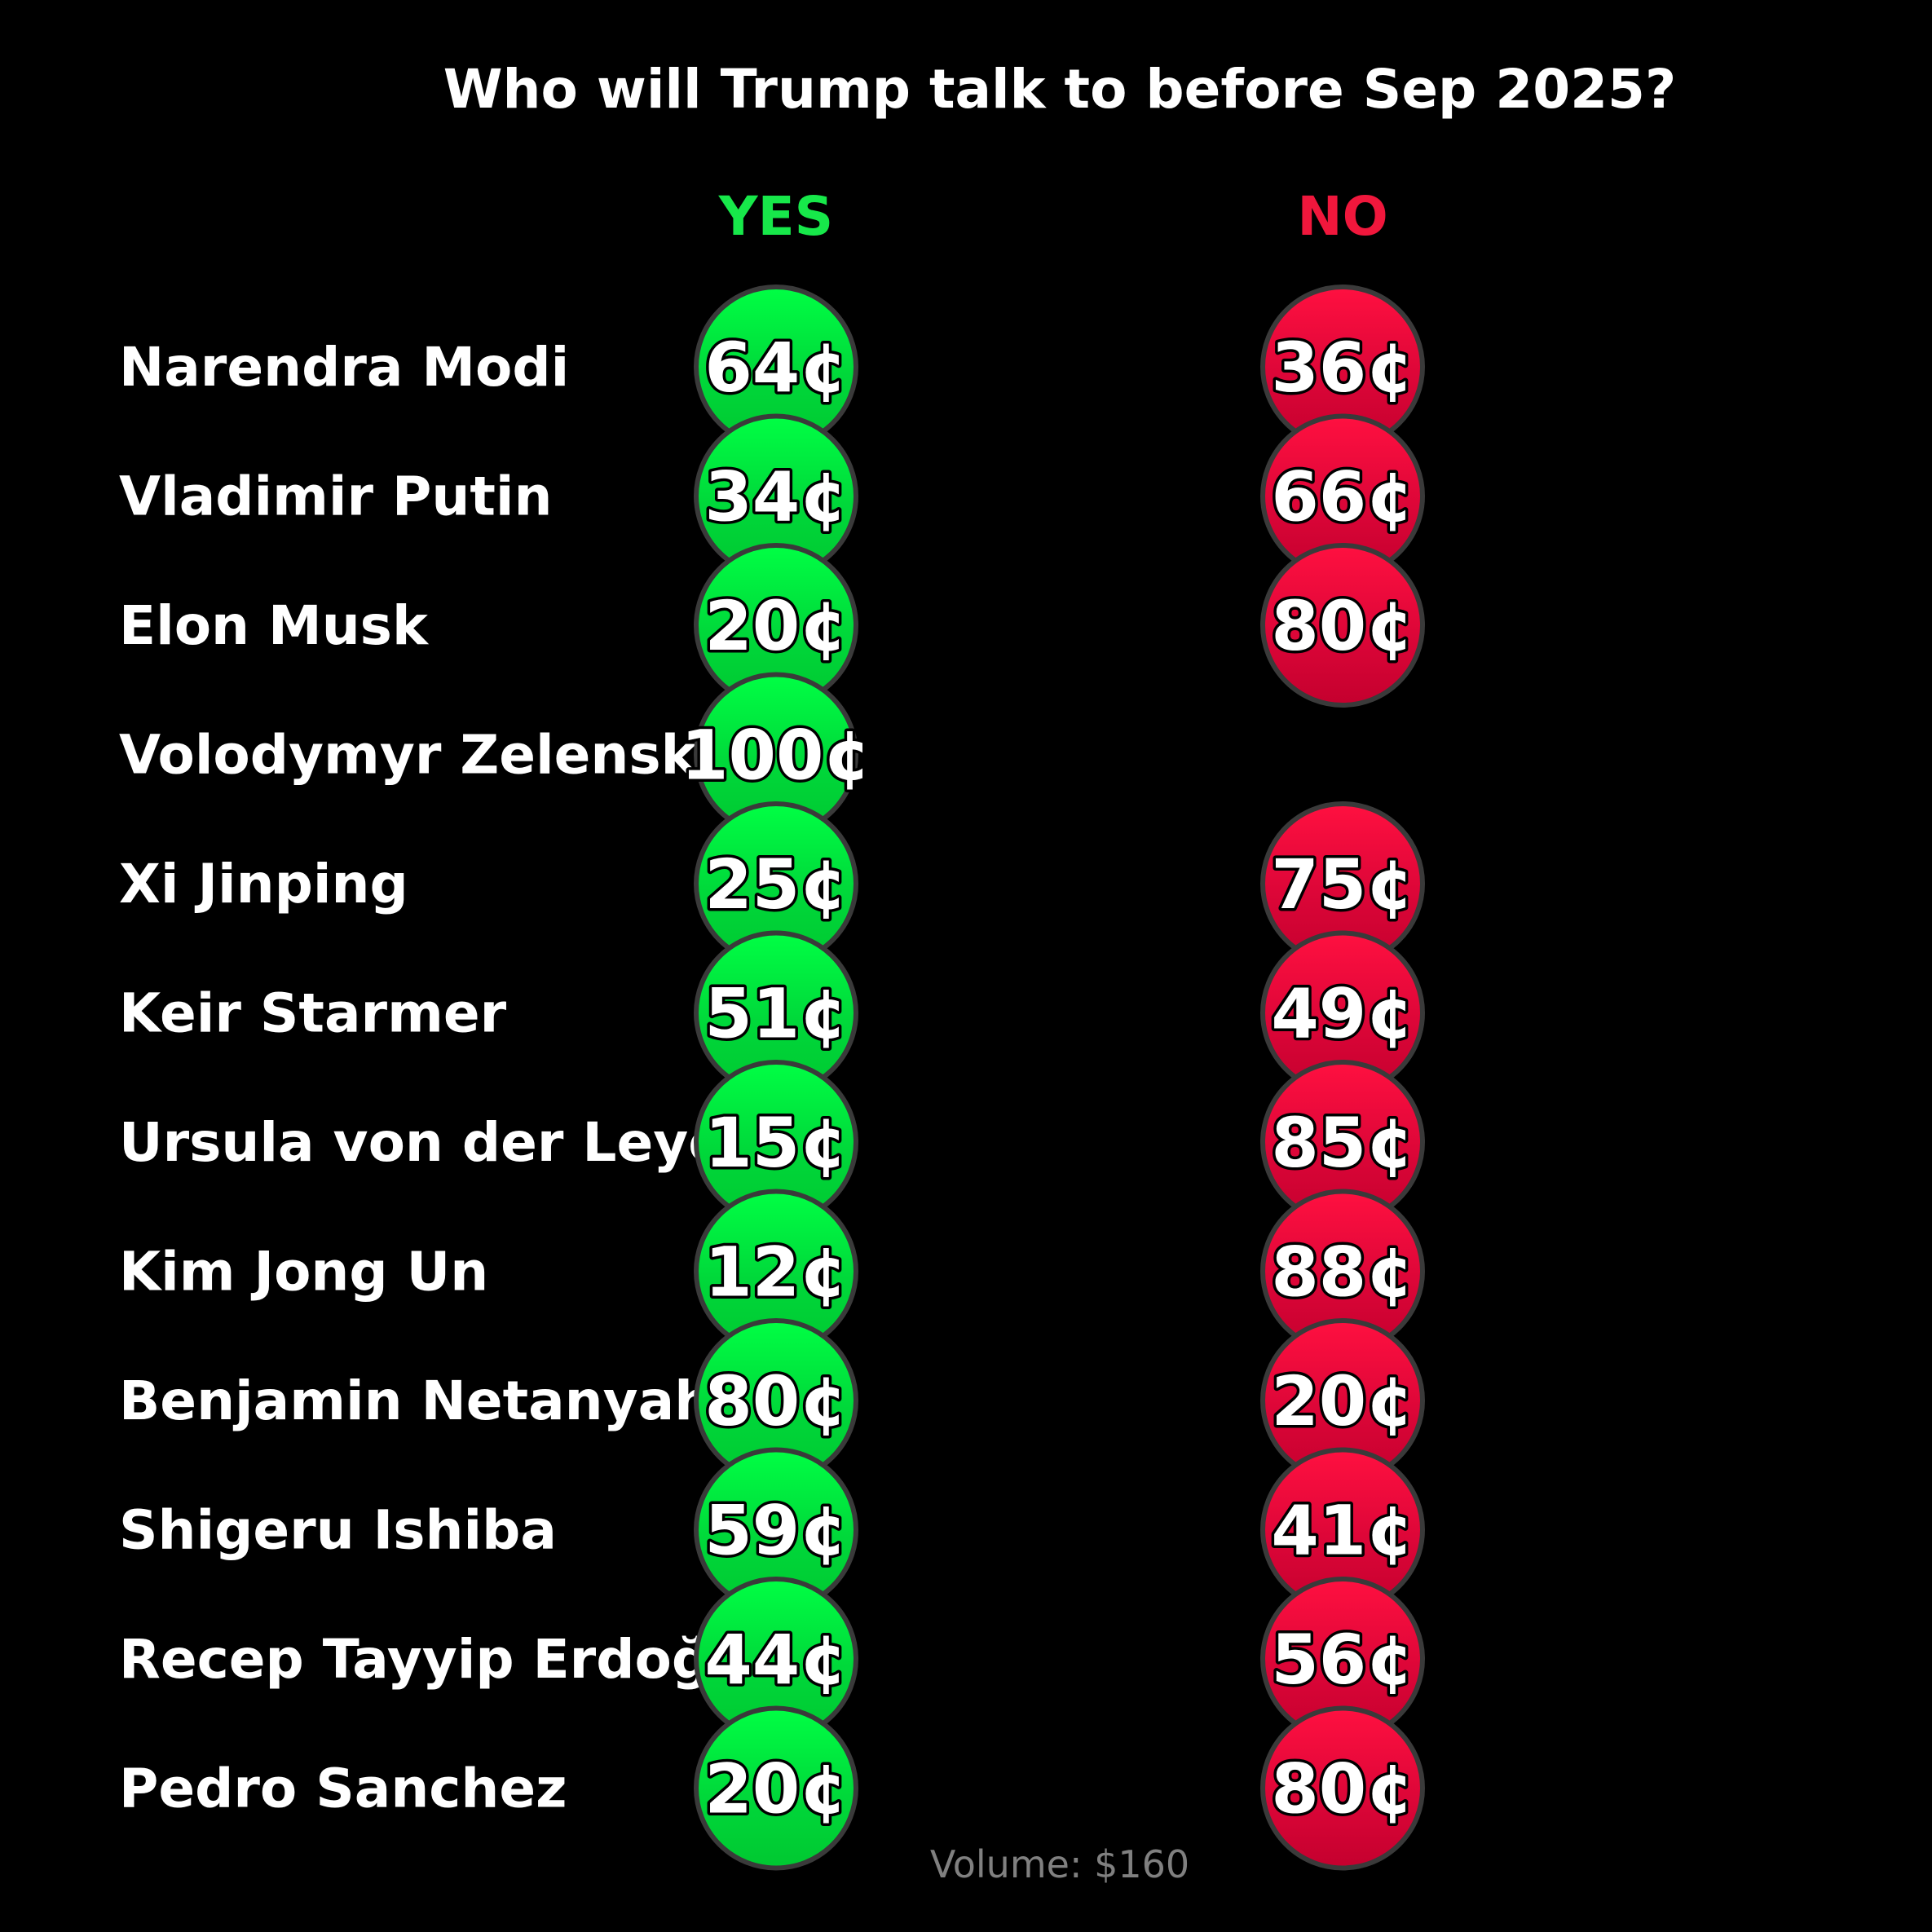  What do you see at coordinates (313, 1013) in the screenshot?
I see `row-label-keir-starmer: Keir Starmer` at bounding box center [313, 1013].